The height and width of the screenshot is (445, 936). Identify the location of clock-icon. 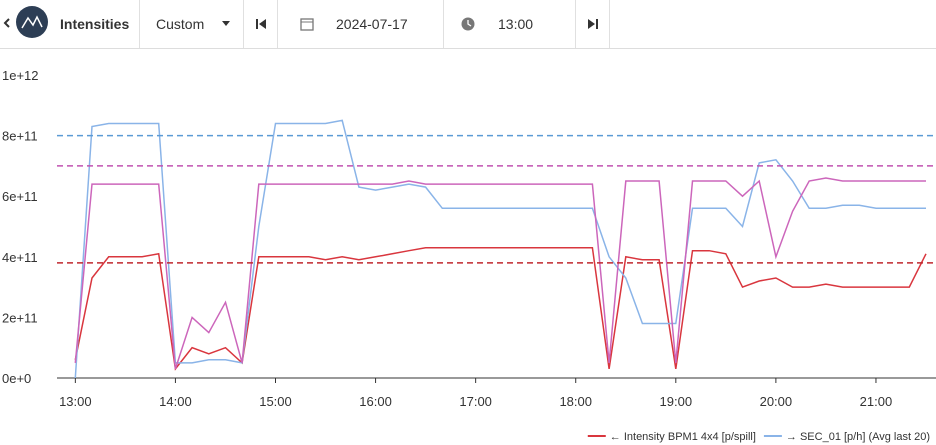
(468, 24).